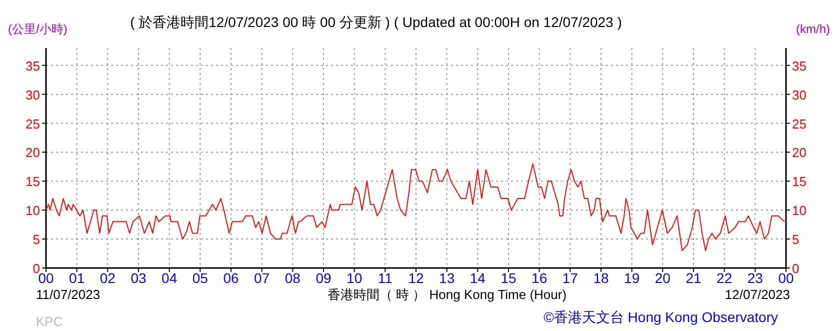 The height and width of the screenshot is (331, 838). Describe the element at coordinates (33, 124) in the screenshot. I see `y-tick-label: 25` at that location.